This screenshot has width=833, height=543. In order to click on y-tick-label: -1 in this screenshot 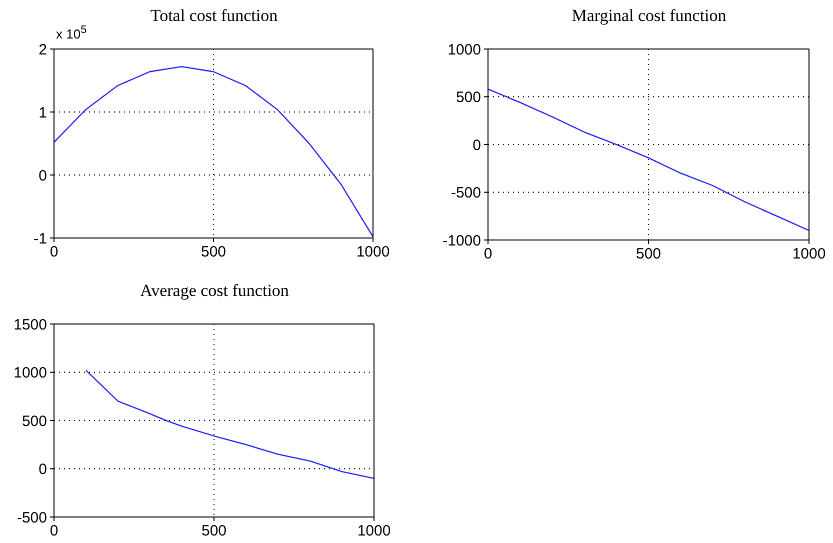, I will do `click(40, 239)`.